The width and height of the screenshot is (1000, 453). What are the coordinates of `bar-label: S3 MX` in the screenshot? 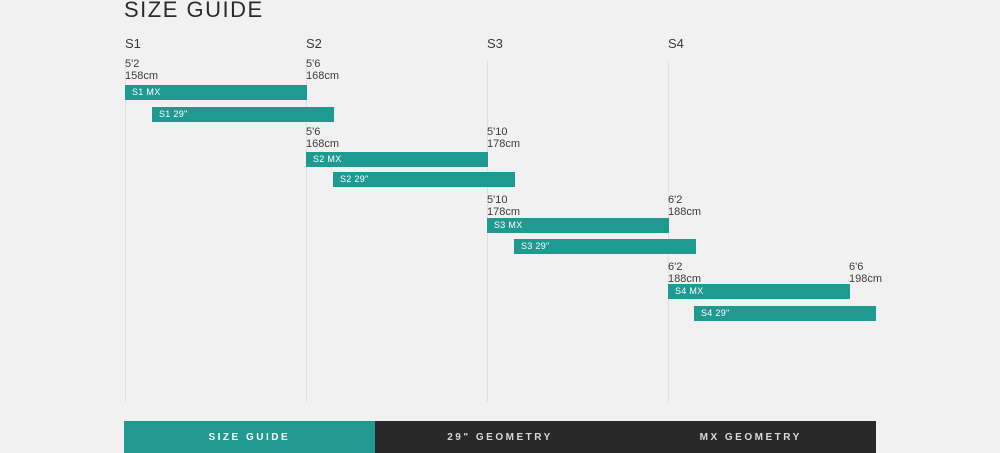 It's located at (508, 225).